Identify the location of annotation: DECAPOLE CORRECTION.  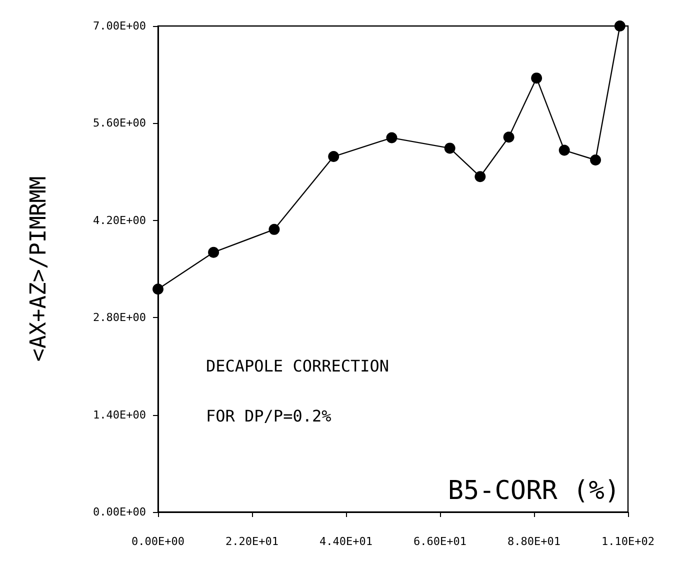
(298, 366).